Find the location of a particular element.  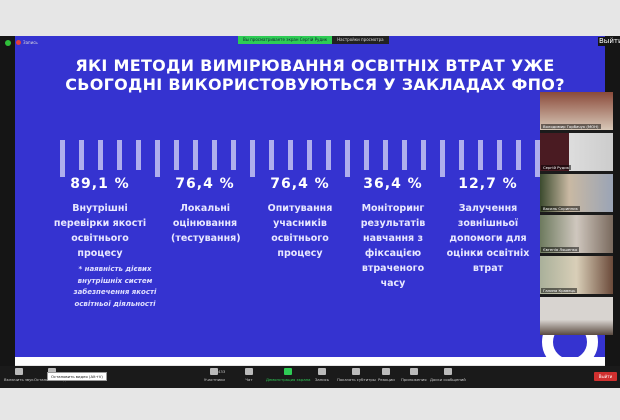

microphone-muted-icon is located at coordinates (18, 371).